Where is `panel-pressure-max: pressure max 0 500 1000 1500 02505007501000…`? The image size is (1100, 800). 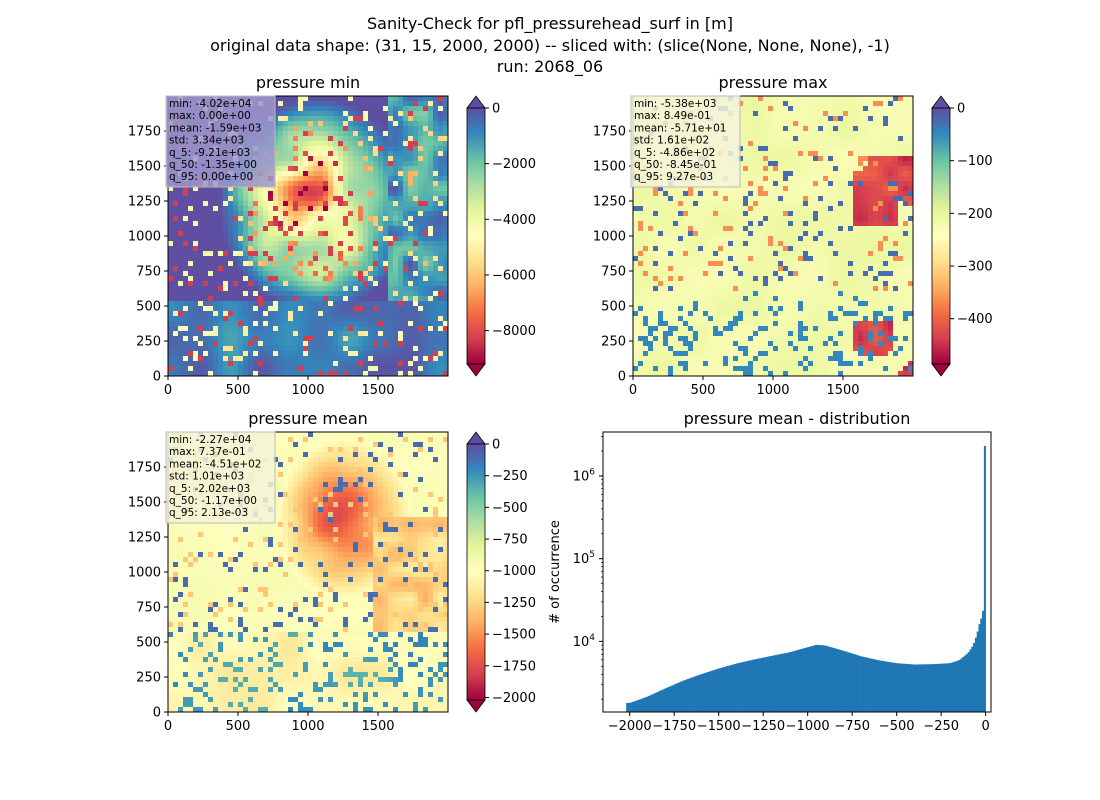
panel-pressure-max: pressure max 0 500 1000 1500 02505007501000… is located at coordinates (793, 235).